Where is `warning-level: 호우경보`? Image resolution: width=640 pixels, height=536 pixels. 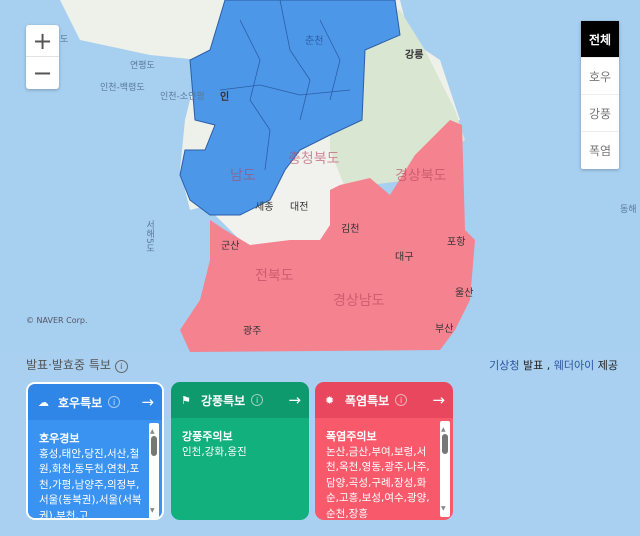 warning-level: 호우경보 is located at coordinates (59, 438).